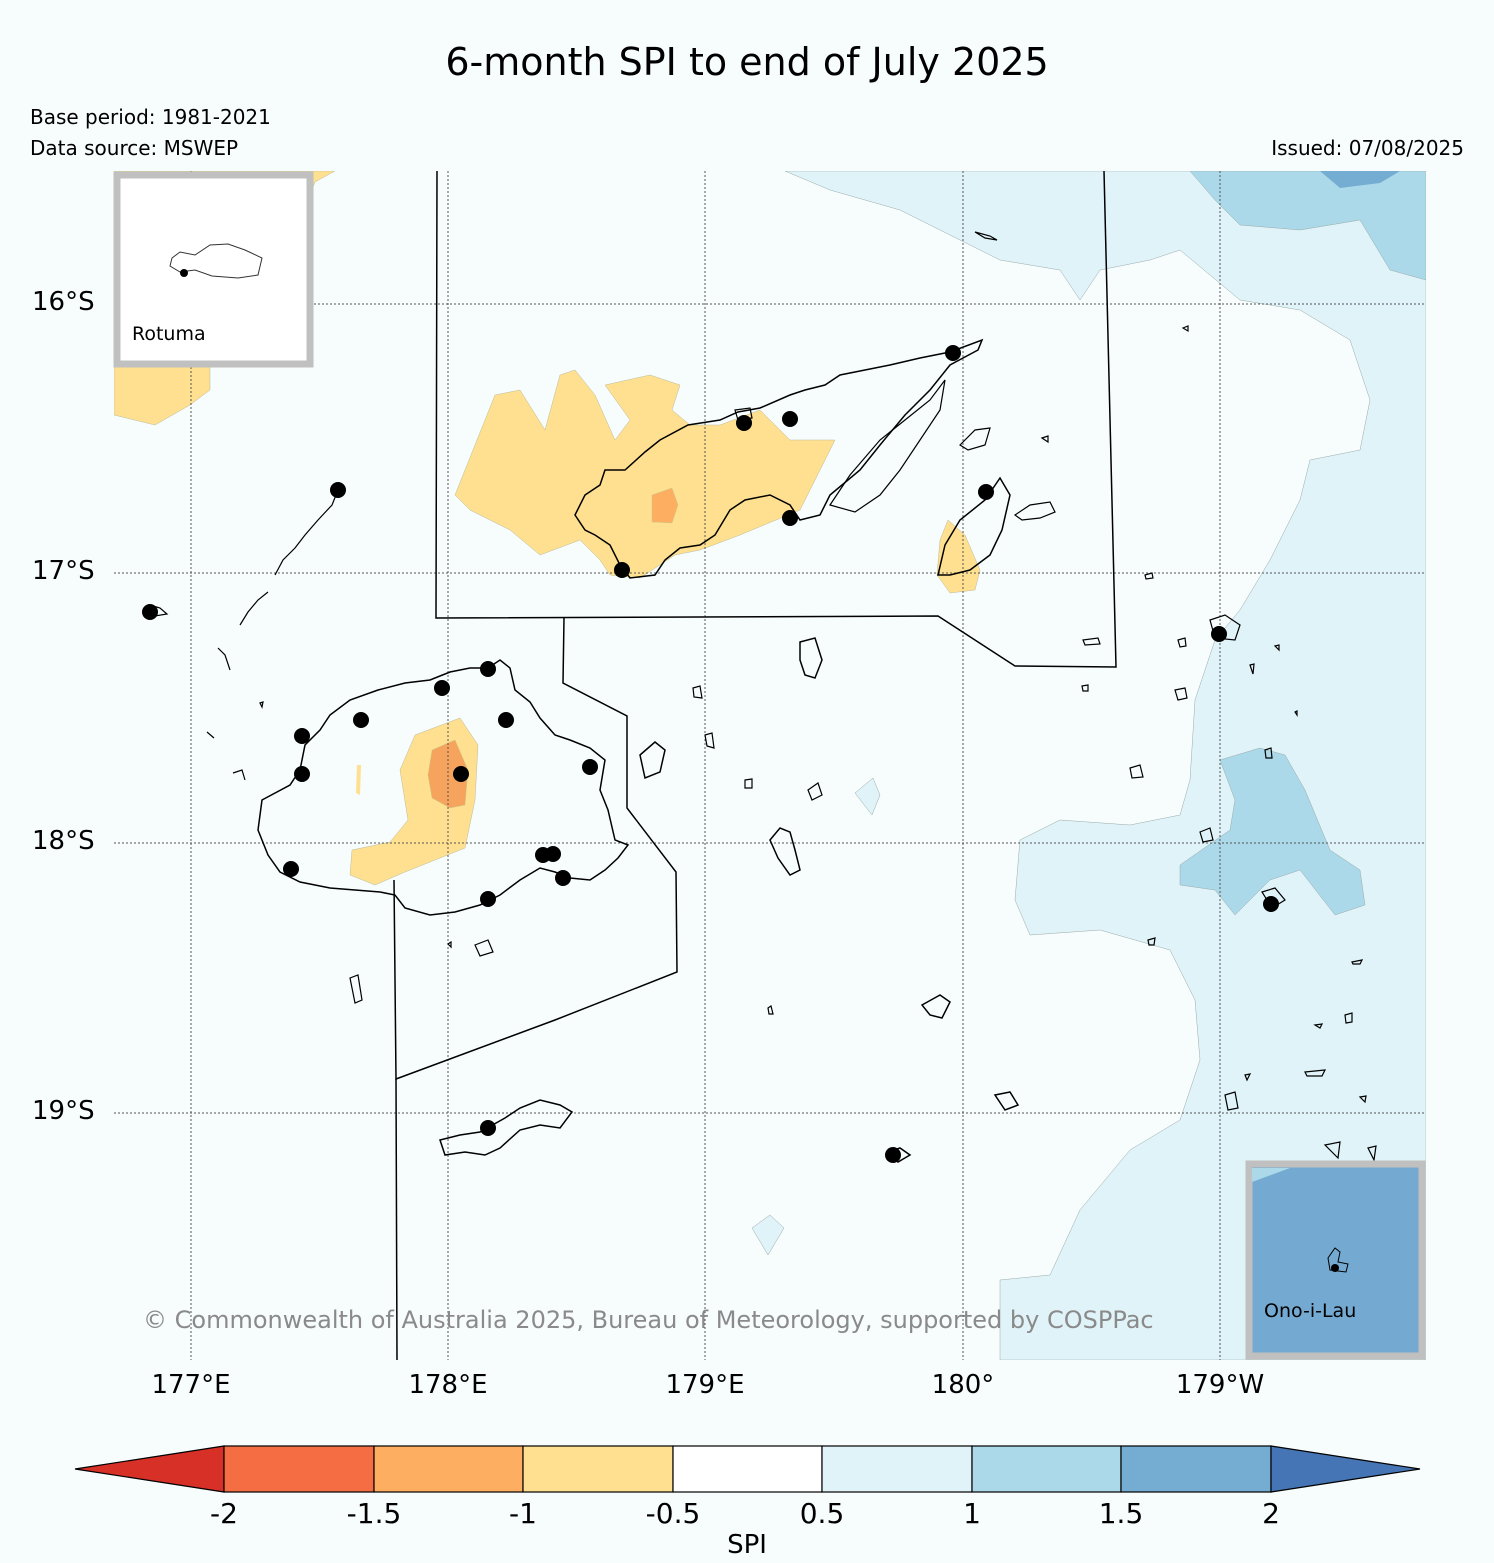 This screenshot has width=1494, height=1563. Describe the element at coordinates (448, 774) in the screenshot. I see `spi-region-m1.5-m1-vitilevu` at that location.